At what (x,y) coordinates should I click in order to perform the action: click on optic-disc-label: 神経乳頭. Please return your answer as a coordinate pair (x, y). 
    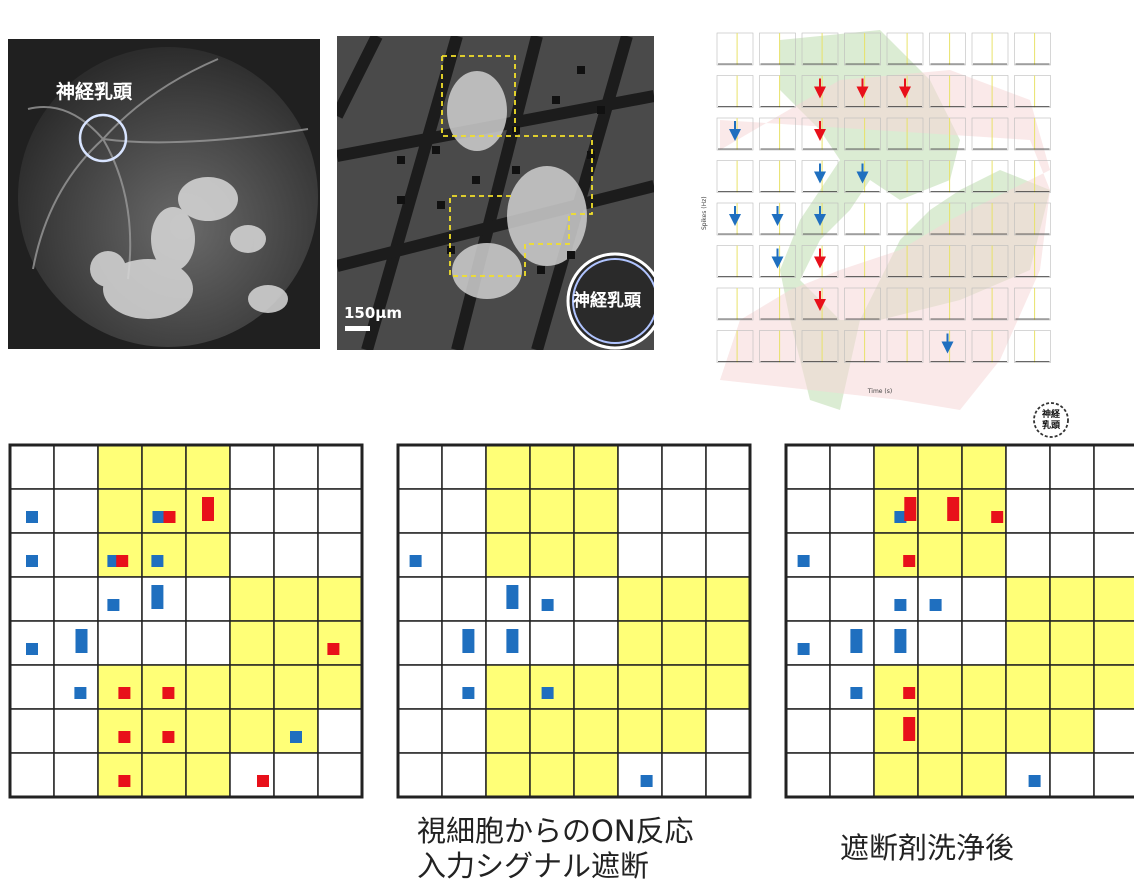
    Looking at the image, I should click on (94, 92).